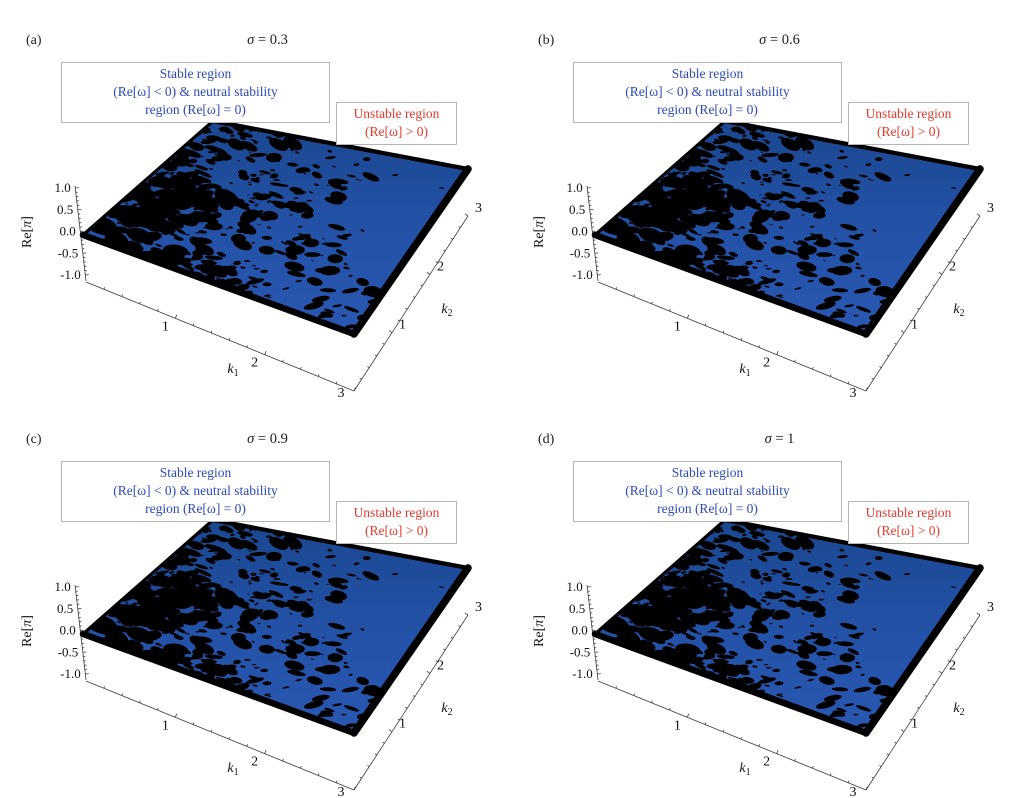  Describe the element at coordinates (65, 209) in the screenshot. I see `z-axis-tick-label: 0.5` at that location.